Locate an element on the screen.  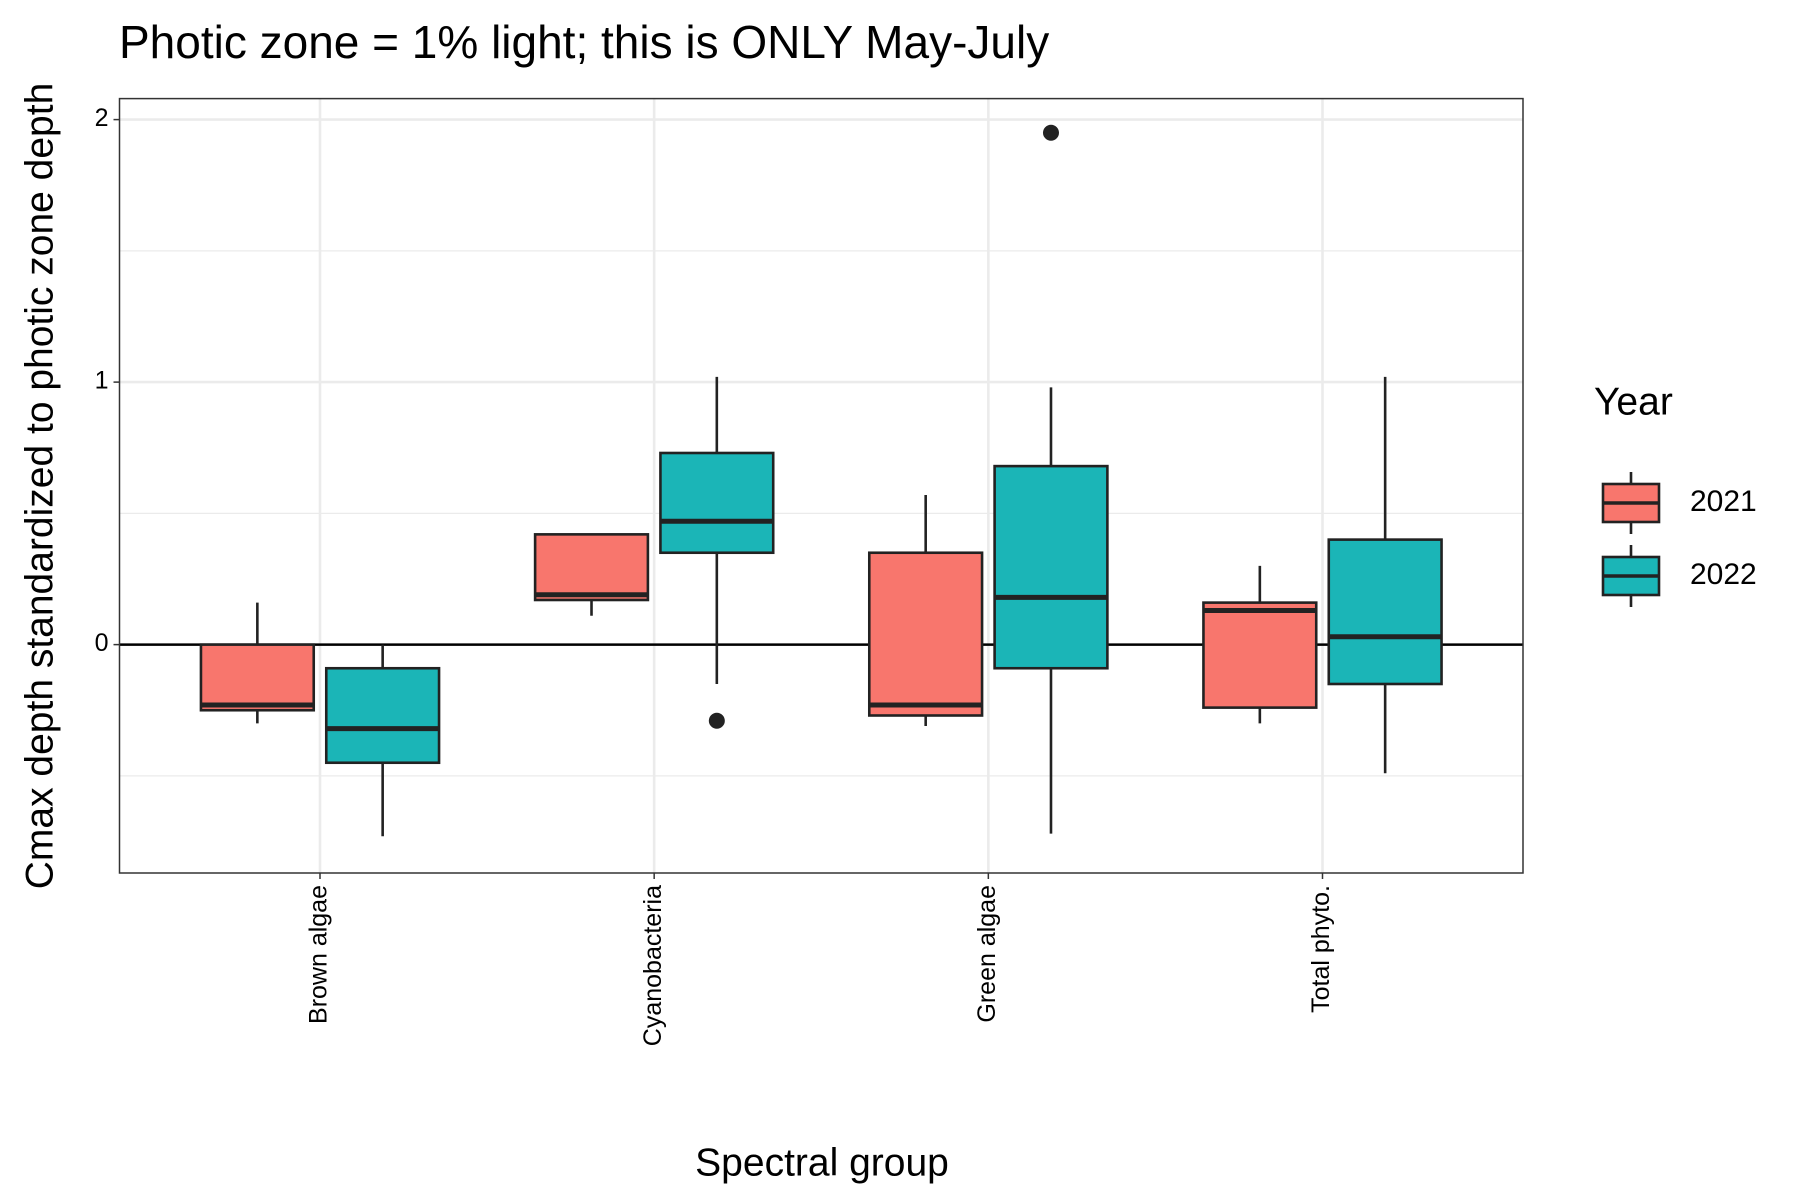
y-tick-label: 0 is located at coordinates (102, 643).